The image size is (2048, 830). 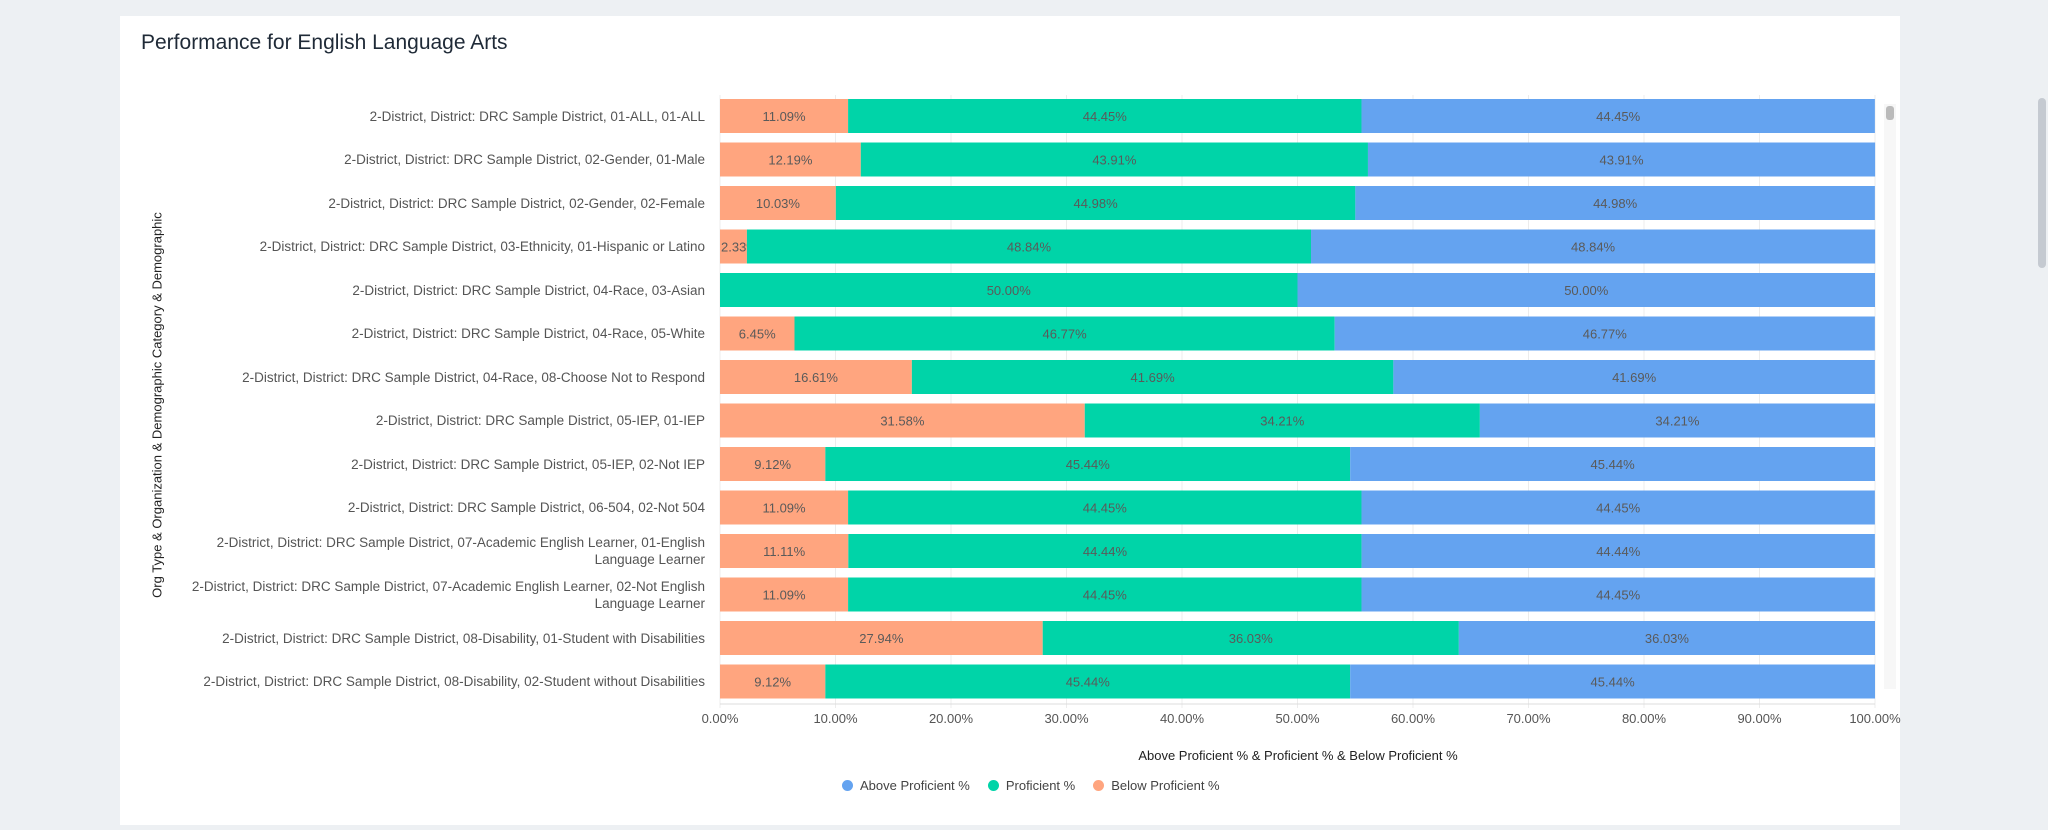 What do you see at coordinates (772, 464) in the screenshot?
I see `data-label: 9.12%` at bounding box center [772, 464].